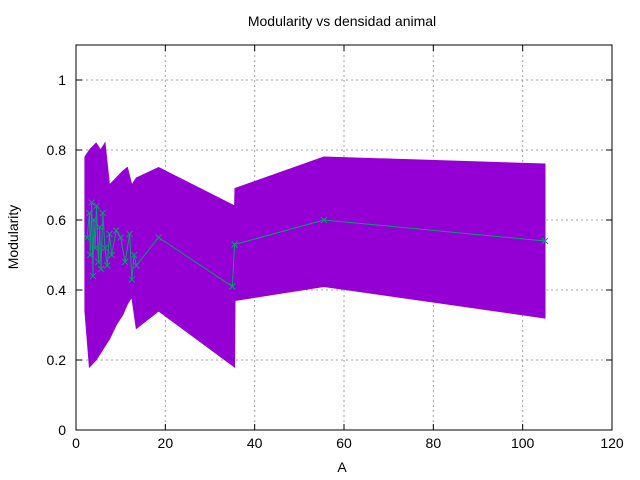 Image resolution: width=640 pixels, height=480 pixels. Describe the element at coordinates (13, 237) in the screenshot. I see `y-axis-label: Modularity` at that location.